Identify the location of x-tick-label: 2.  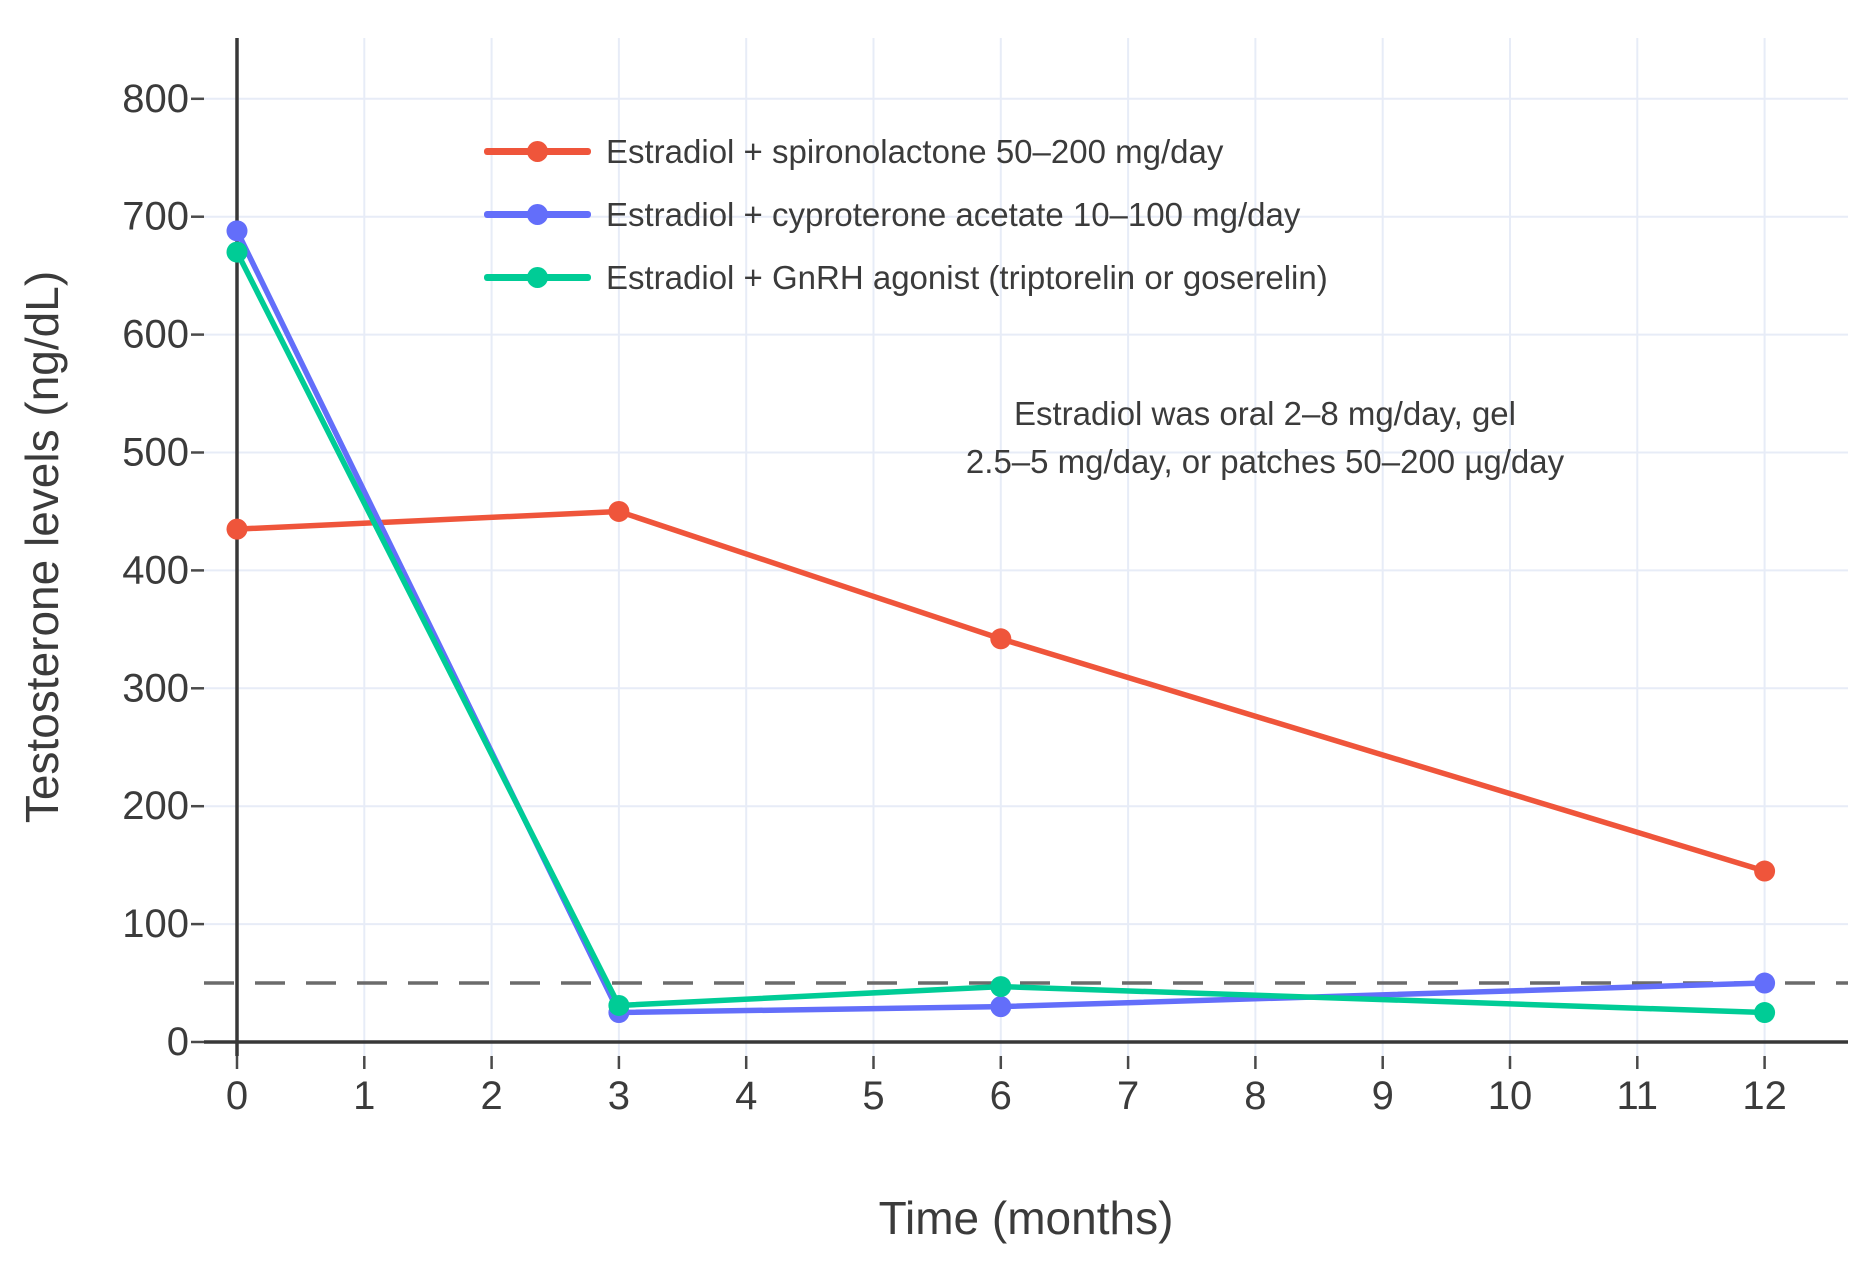
(491, 1096).